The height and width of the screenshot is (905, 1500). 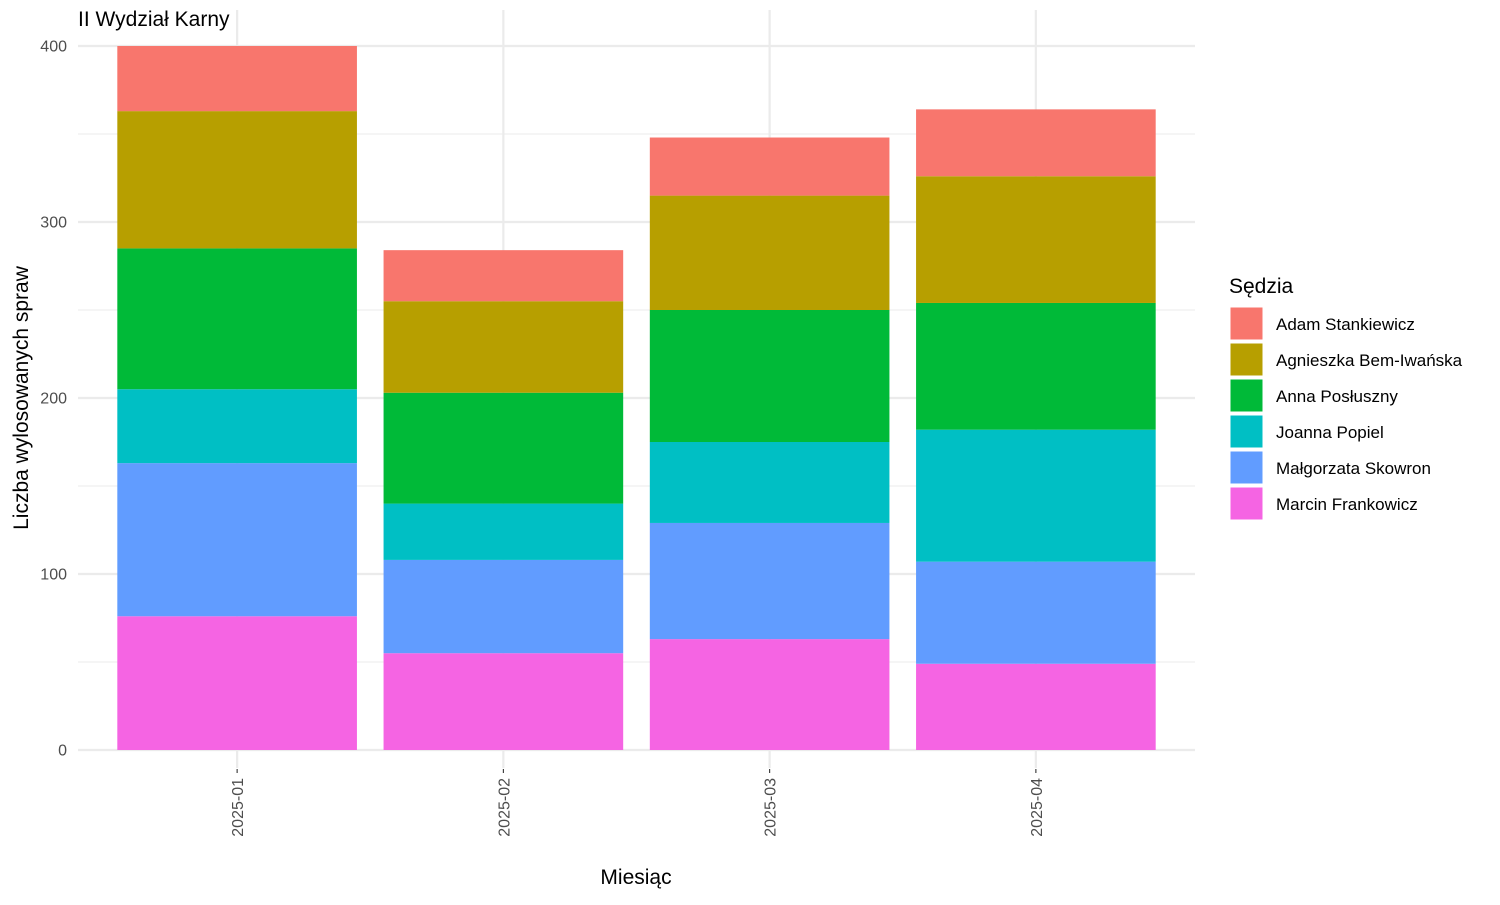 What do you see at coordinates (1345, 324) in the screenshot?
I see `legend-label: Adam Stankiewicz` at bounding box center [1345, 324].